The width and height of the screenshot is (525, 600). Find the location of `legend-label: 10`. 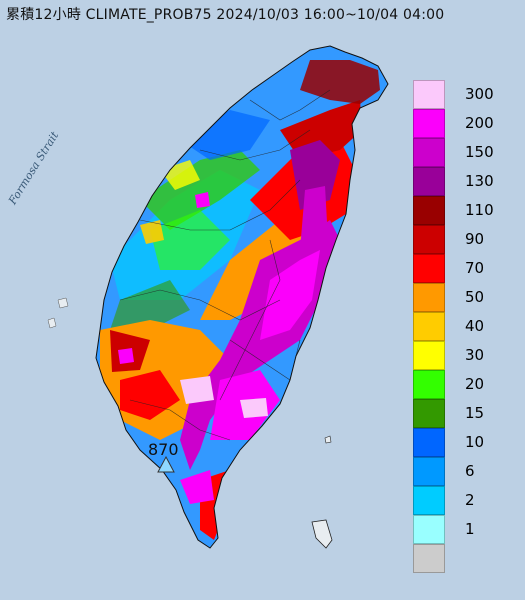

legend-label: 10 is located at coordinates (475, 442).